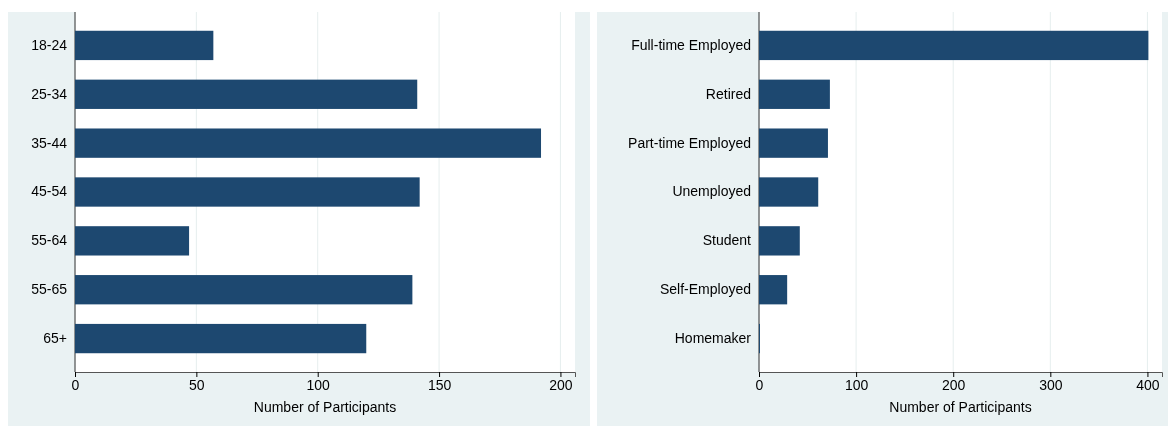 The width and height of the screenshot is (1168, 428). What do you see at coordinates (727, 240) in the screenshot?
I see `y-tick-label: Student` at bounding box center [727, 240].